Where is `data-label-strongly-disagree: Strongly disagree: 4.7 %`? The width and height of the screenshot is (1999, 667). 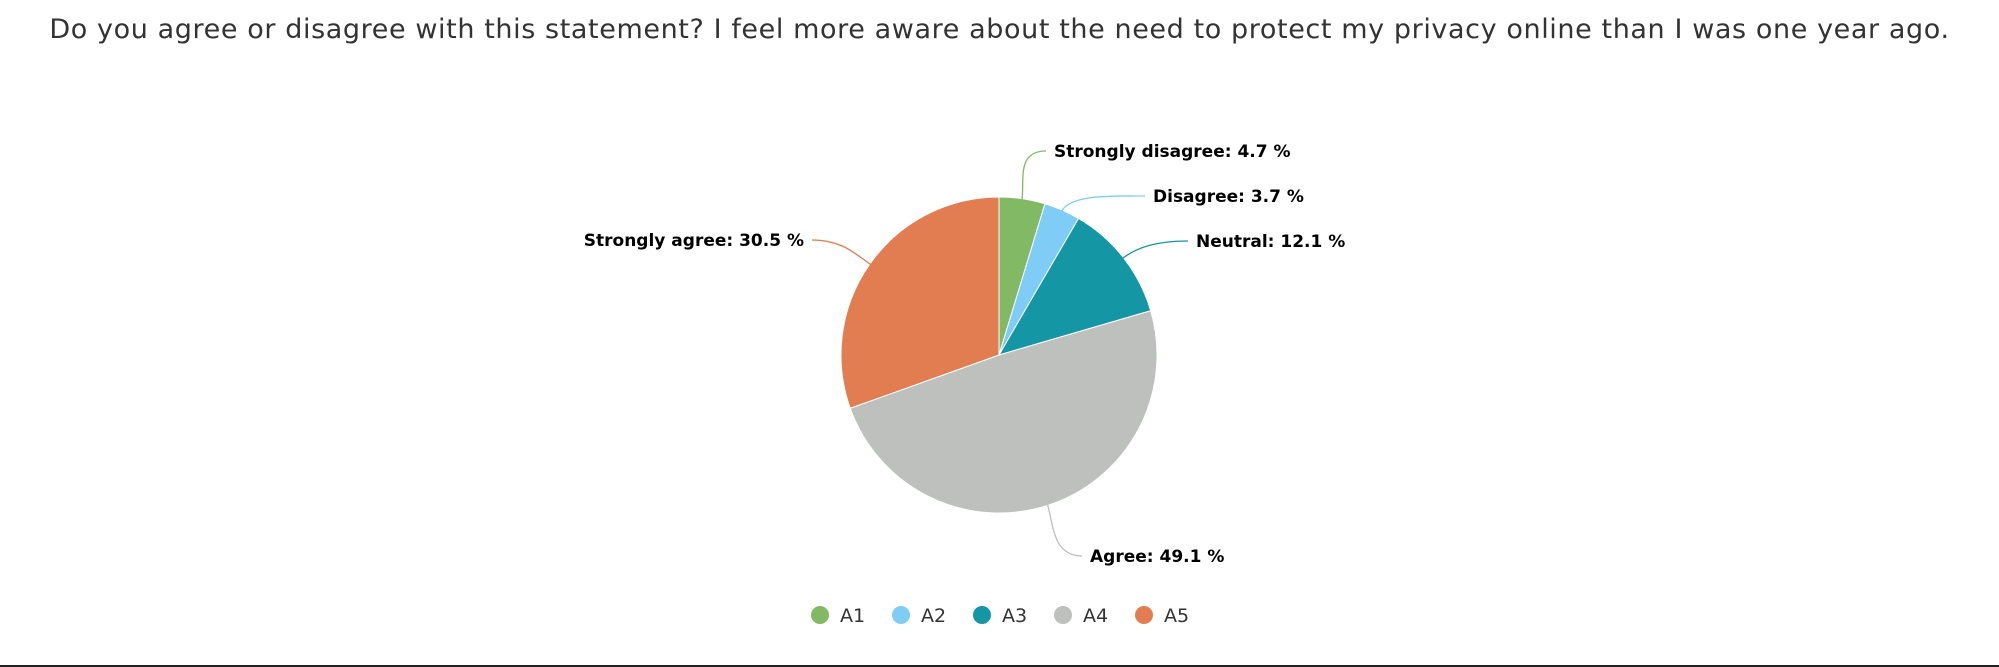 data-label-strongly-disagree: Strongly disagree: 4.7 % is located at coordinates (1172, 152).